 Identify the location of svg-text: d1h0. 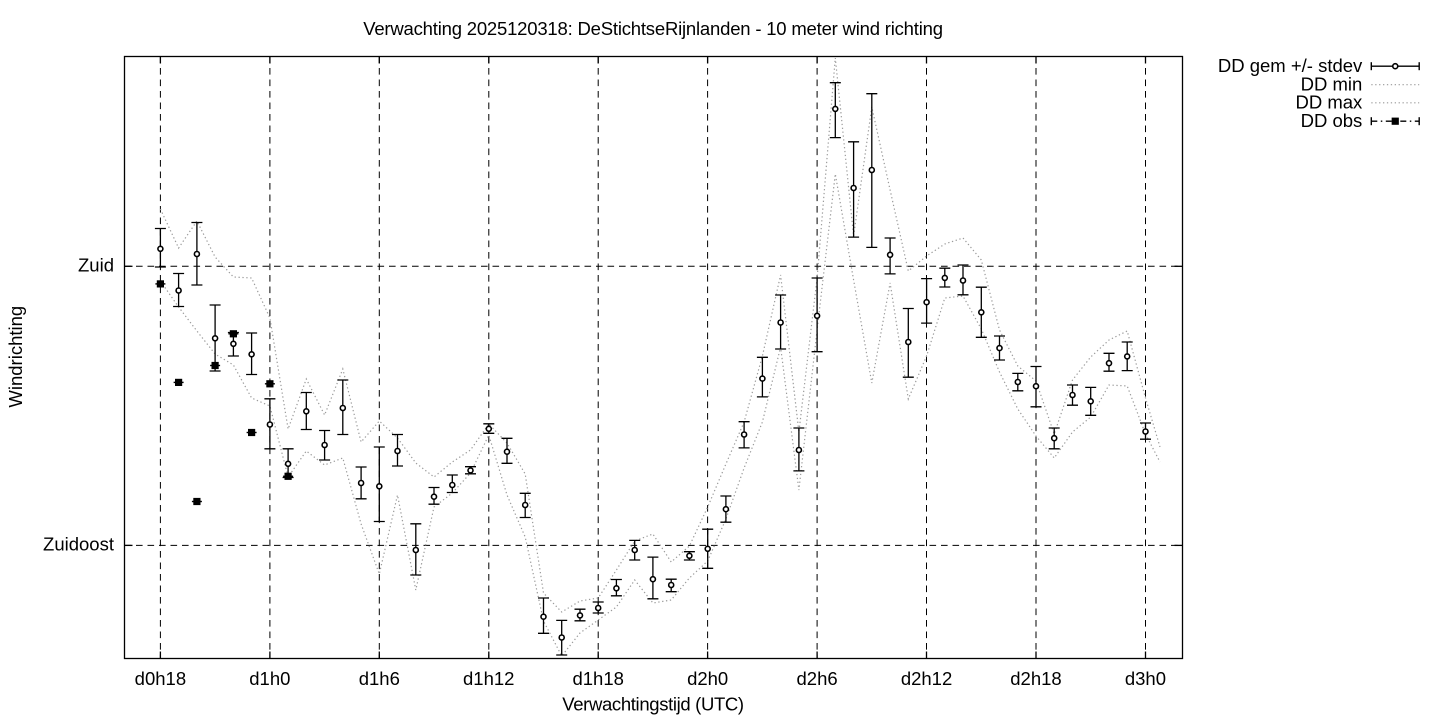
(269, 678).